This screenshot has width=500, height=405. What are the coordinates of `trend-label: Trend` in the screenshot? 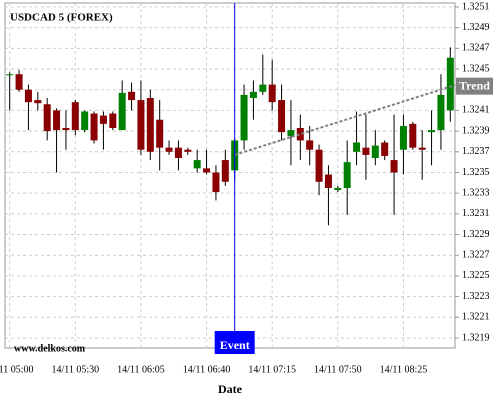 It's located at (474, 85).